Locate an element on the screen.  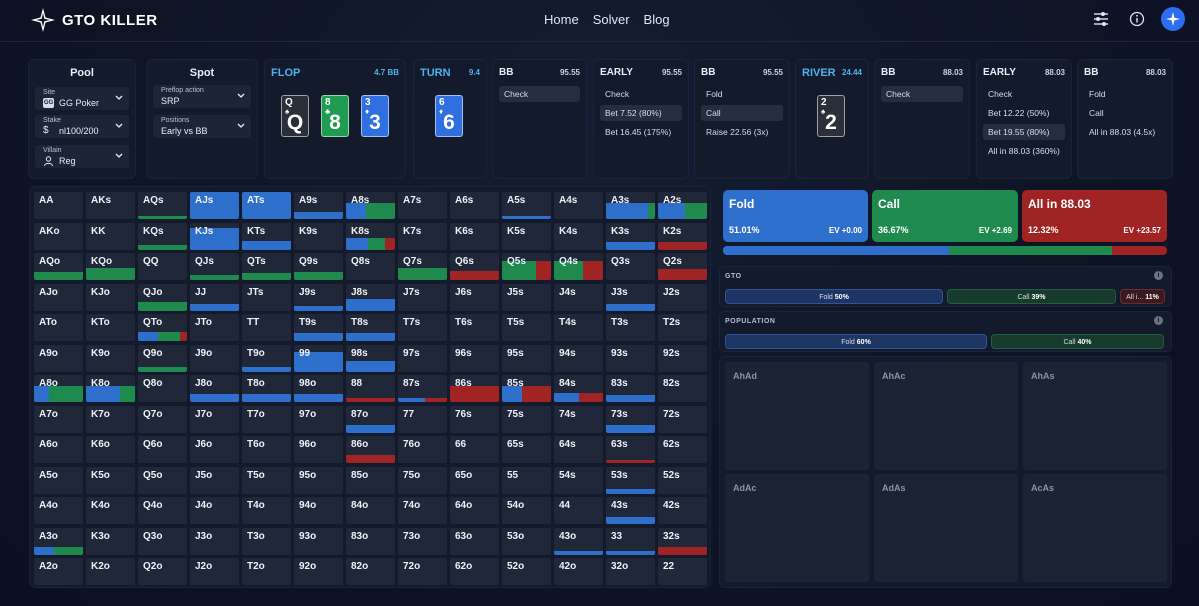
hand-cell: 93s is located at coordinates (630, 358).